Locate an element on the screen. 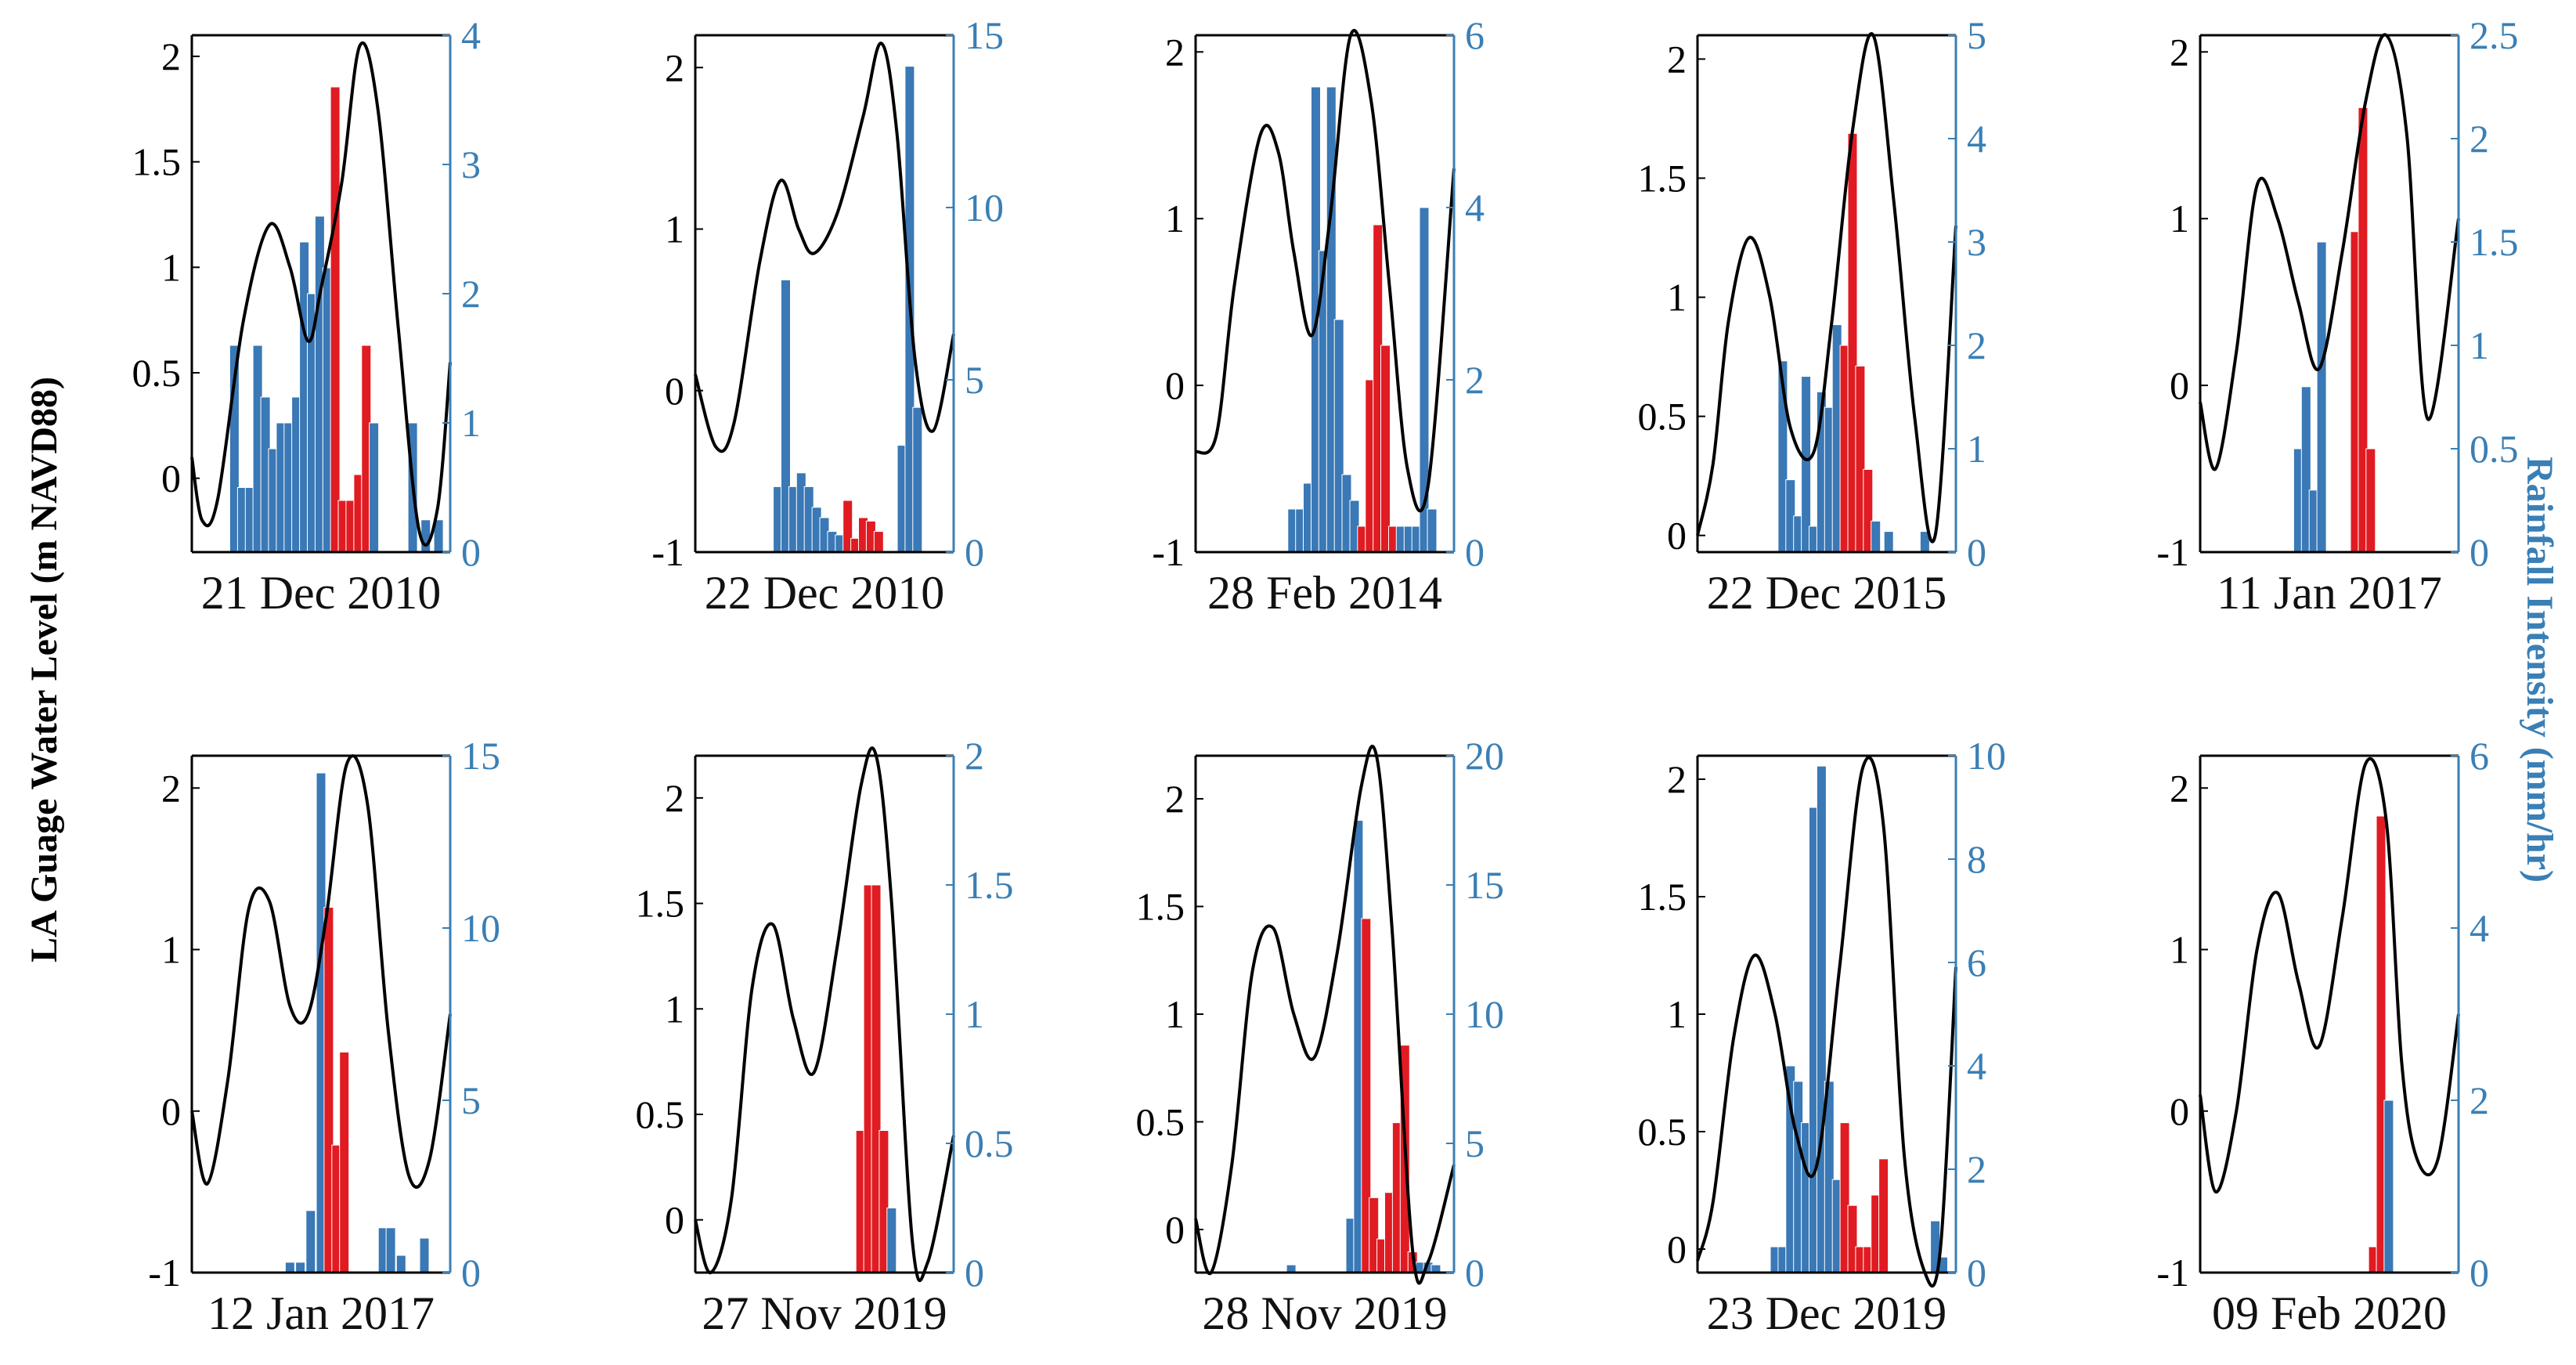 This screenshot has height=1365, width=2576. date-label: 22 Dec 2010 is located at coordinates (825, 593).